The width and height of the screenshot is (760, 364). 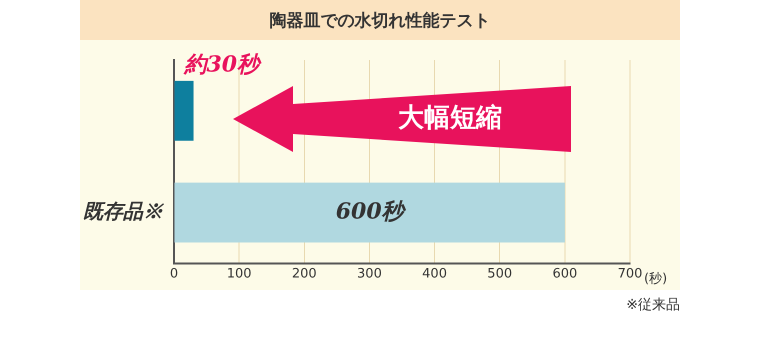 What do you see at coordinates (369, 274) in the screenshot?
I see `x-tick-label: 300` at bounding box center [369, 274].